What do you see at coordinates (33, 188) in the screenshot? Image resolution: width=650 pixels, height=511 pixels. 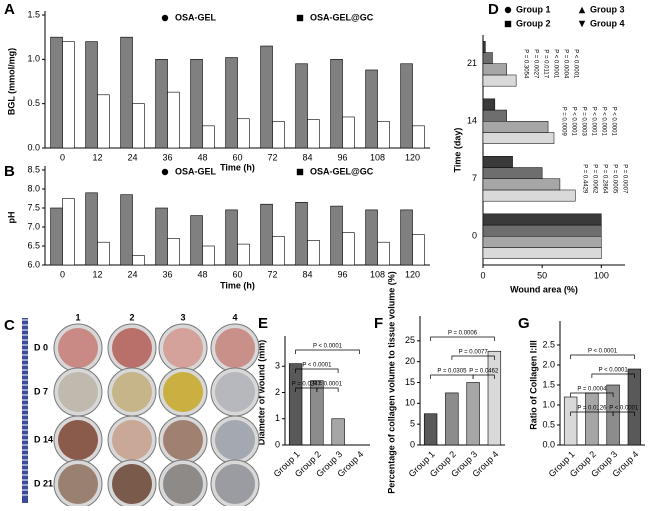 I see `y-tick-label: 8.0` at bounding box center [33, 188].